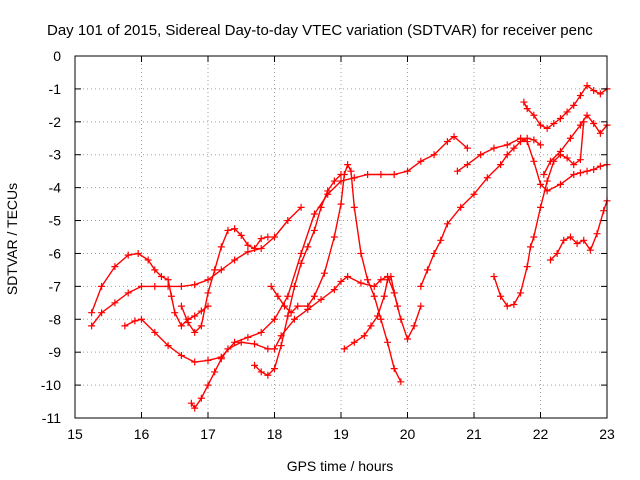  What do you see at coordinates (51, 418) in the screenshot?
I see `y-tick-label: -11` at bounding box center [51, 418].